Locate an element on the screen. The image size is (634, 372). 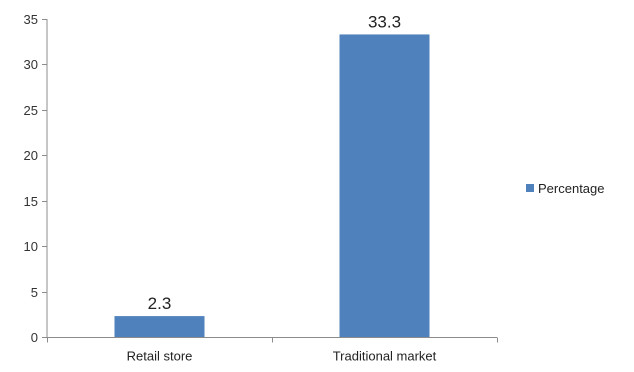
x-category-label: Traditional market is located at coordinates (385, 356).